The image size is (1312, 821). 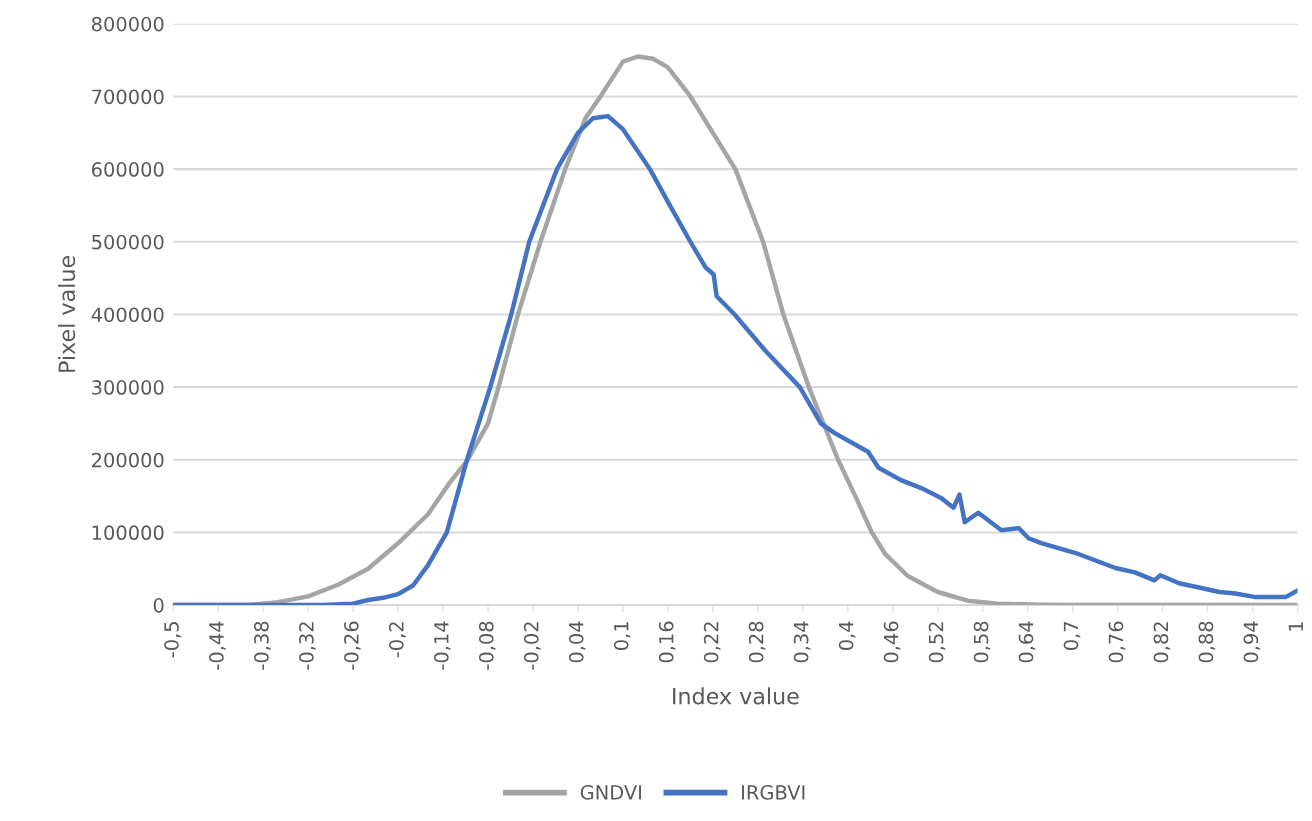 I want to click on y-tick-label: 100000, so click(x=128, y=533).